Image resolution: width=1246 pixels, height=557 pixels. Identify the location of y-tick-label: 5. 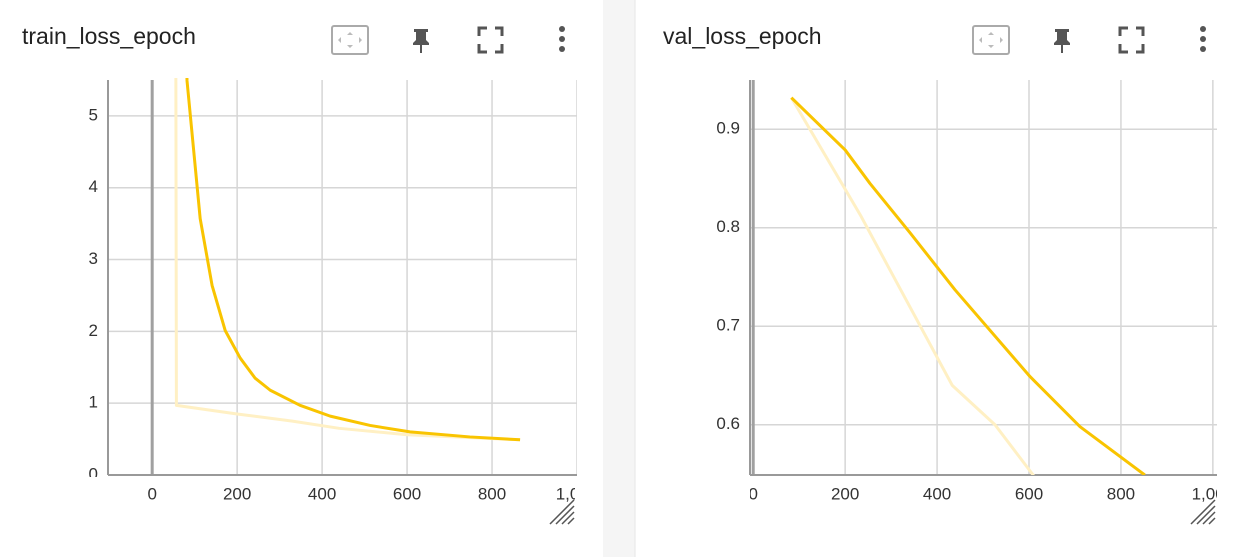
(93, 114).